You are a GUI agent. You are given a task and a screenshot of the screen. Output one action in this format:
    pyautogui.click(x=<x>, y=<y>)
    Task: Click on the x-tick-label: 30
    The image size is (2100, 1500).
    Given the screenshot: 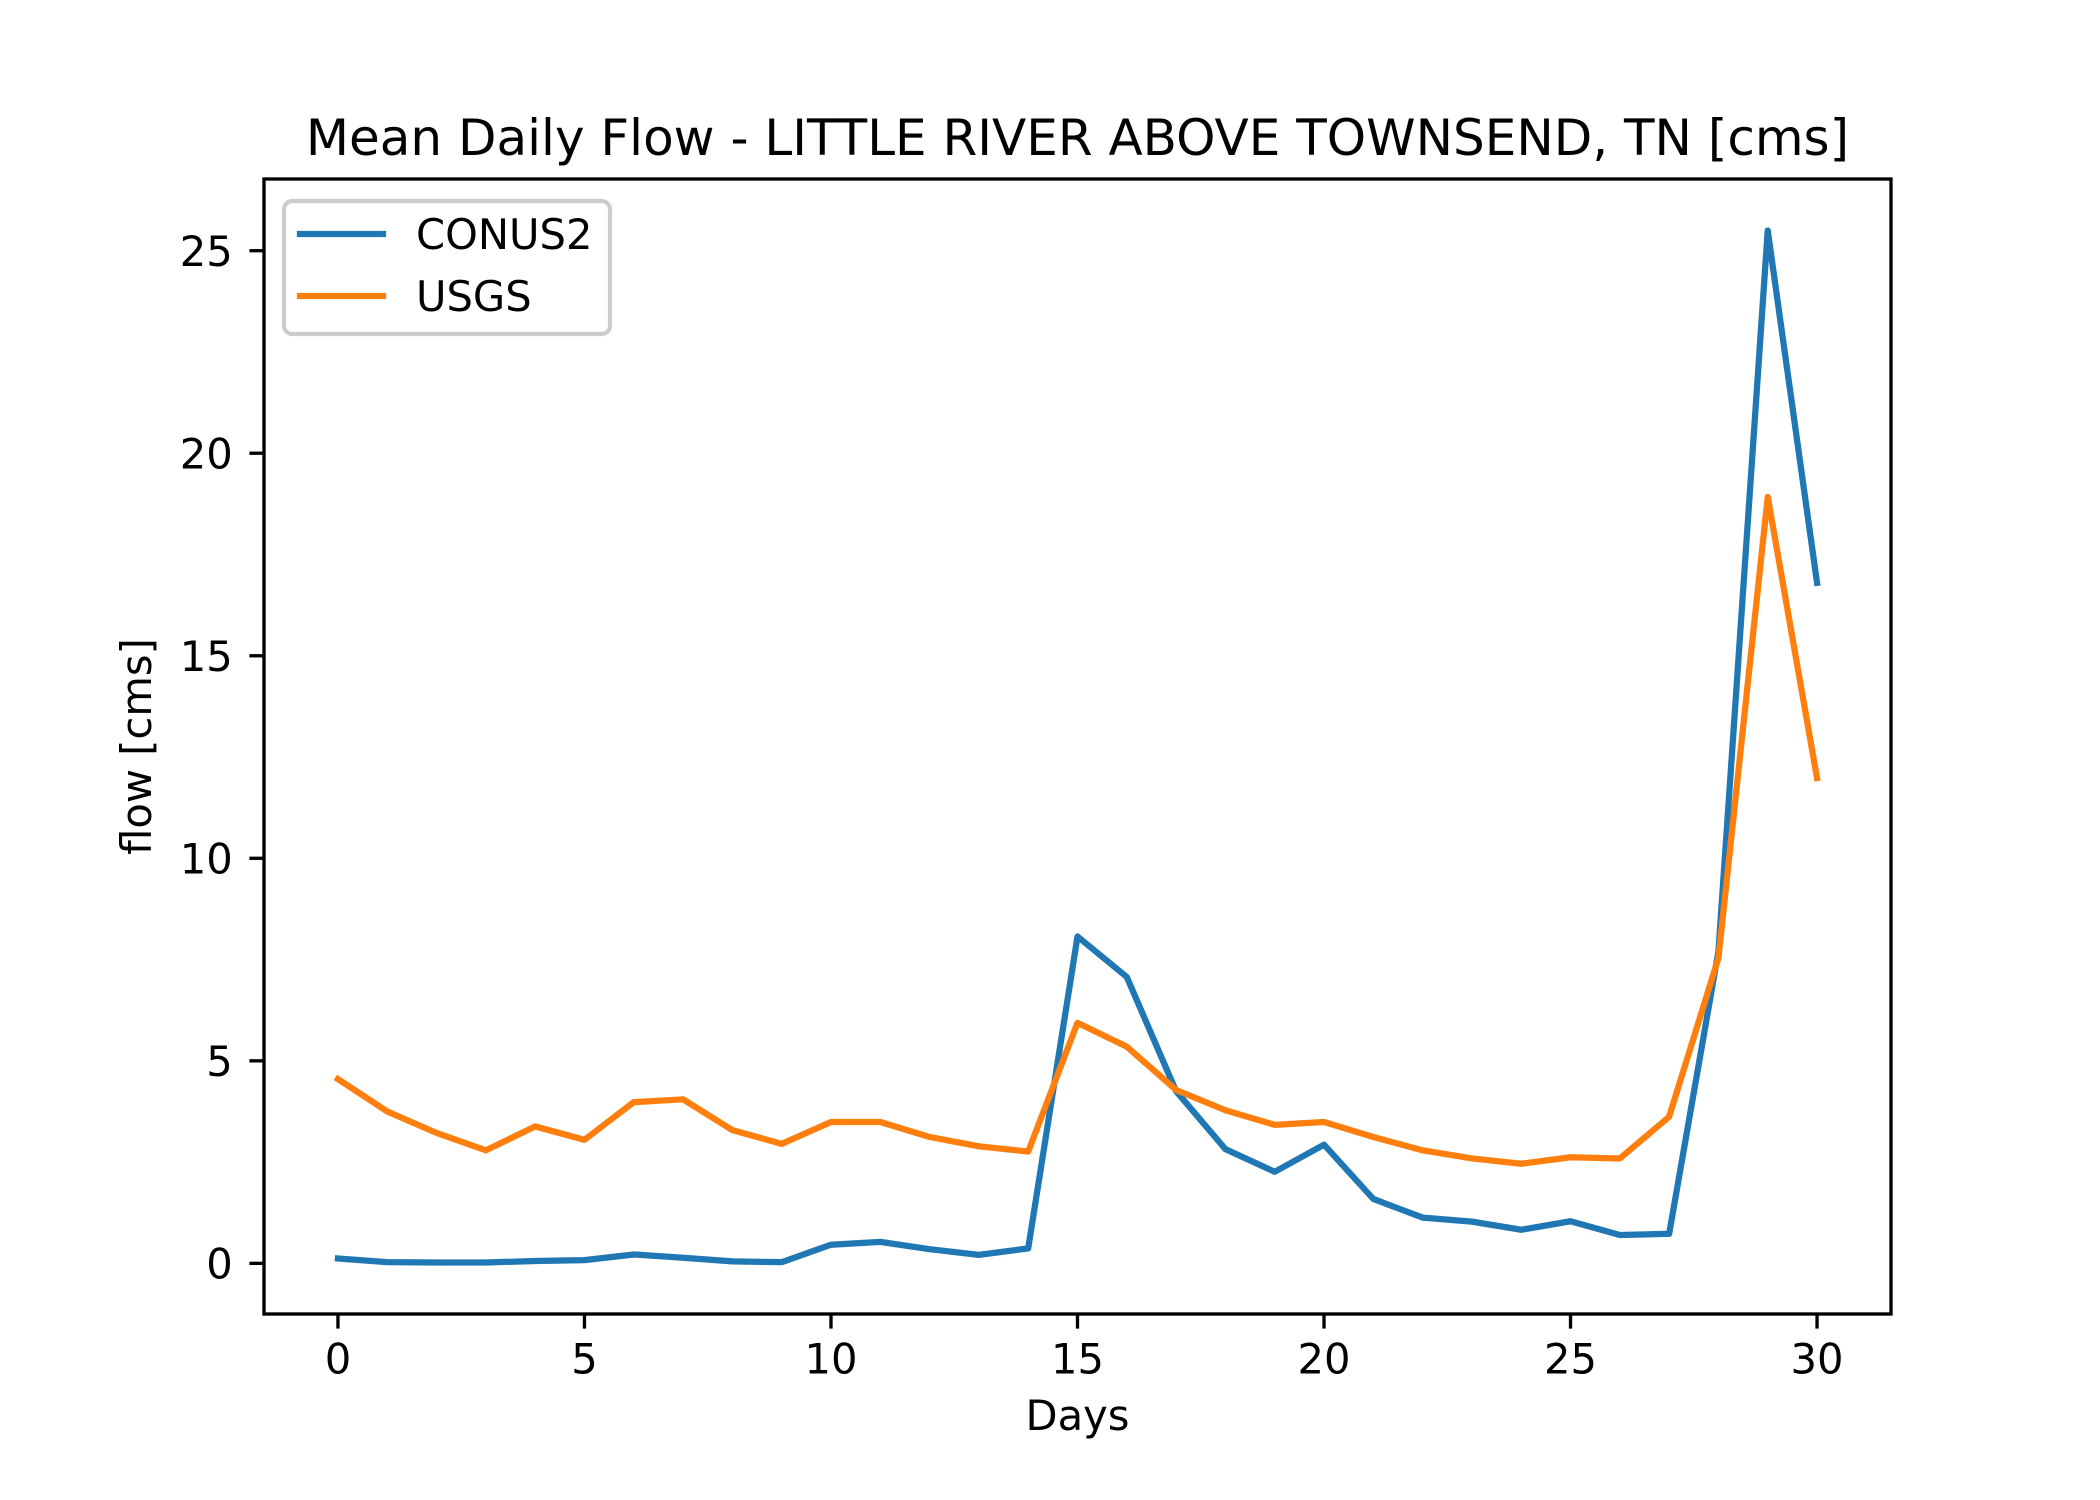 What is the action you would take?
    pyautogui.click(x=1817, y=1359)
    